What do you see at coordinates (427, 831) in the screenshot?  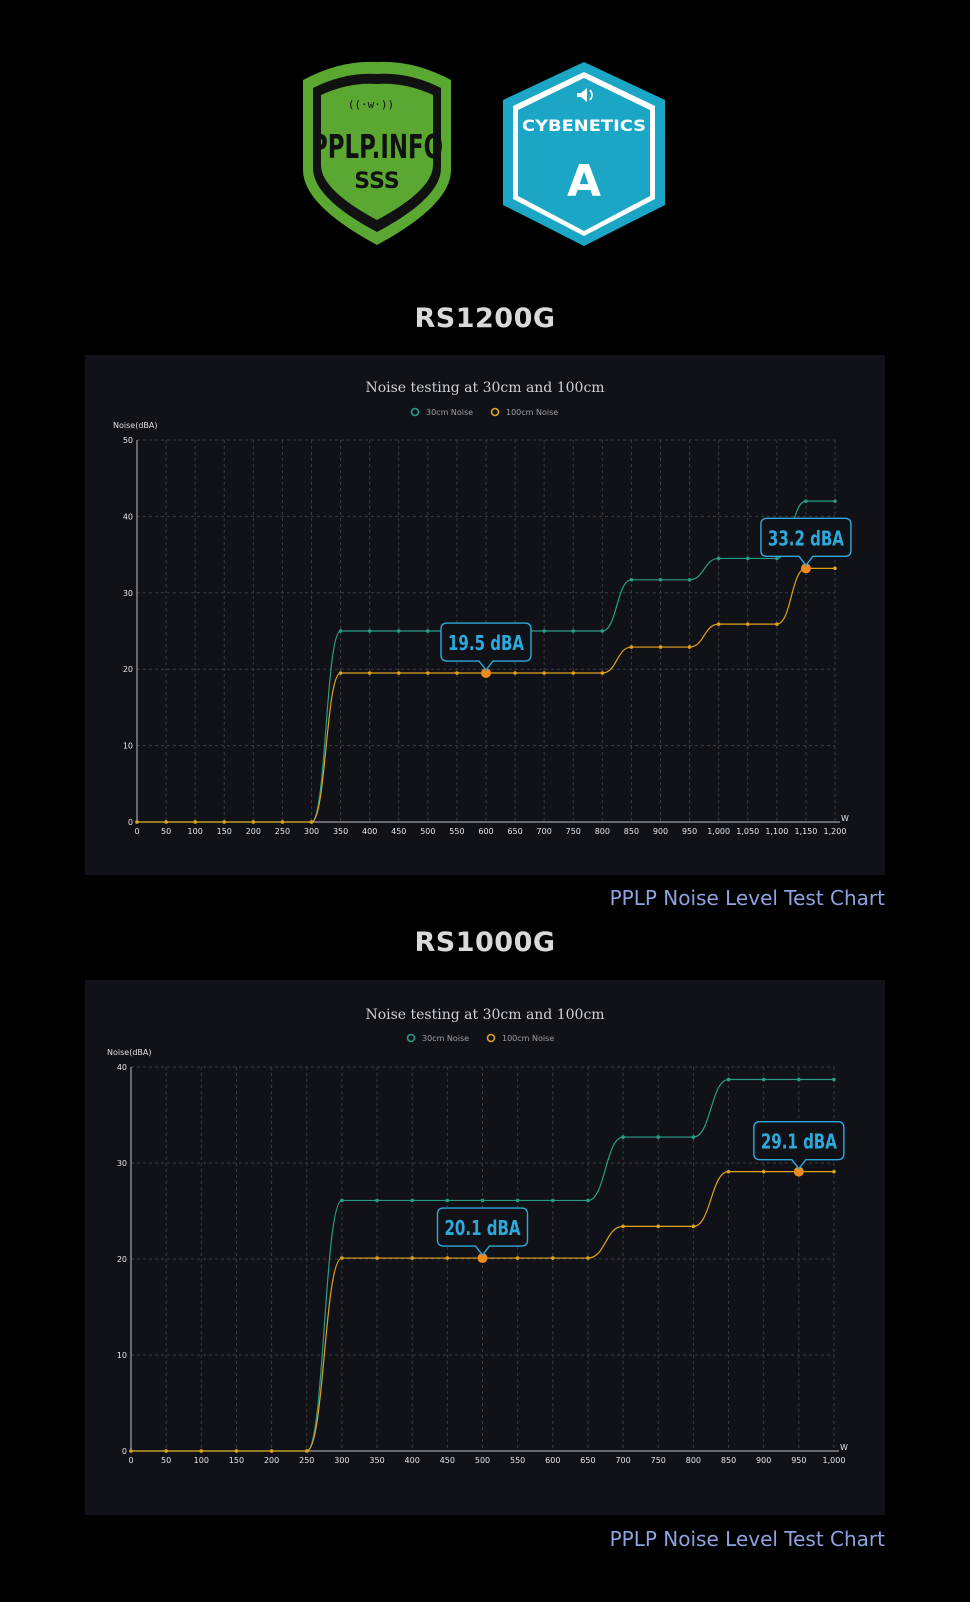 I see `x-tick-label: 500` at bounding box center [427, 831].